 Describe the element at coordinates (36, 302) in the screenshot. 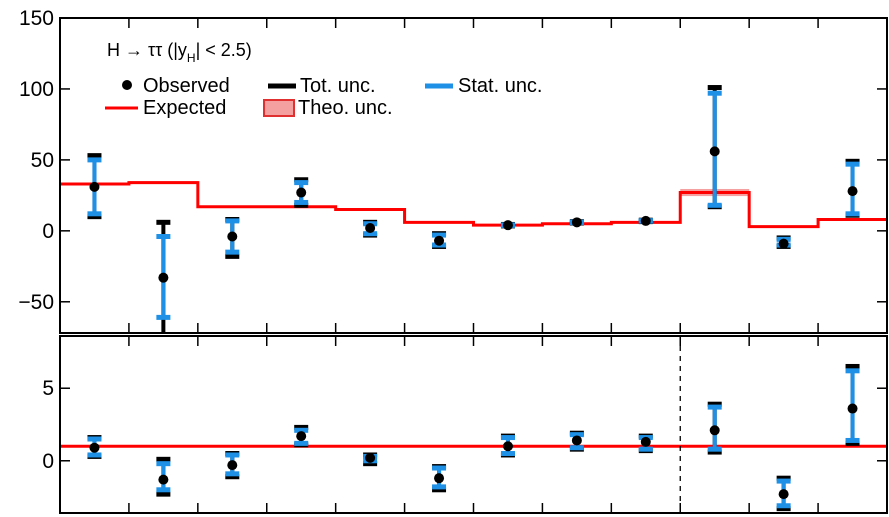

I see `ytick-label-upper-0: −50` at that location.